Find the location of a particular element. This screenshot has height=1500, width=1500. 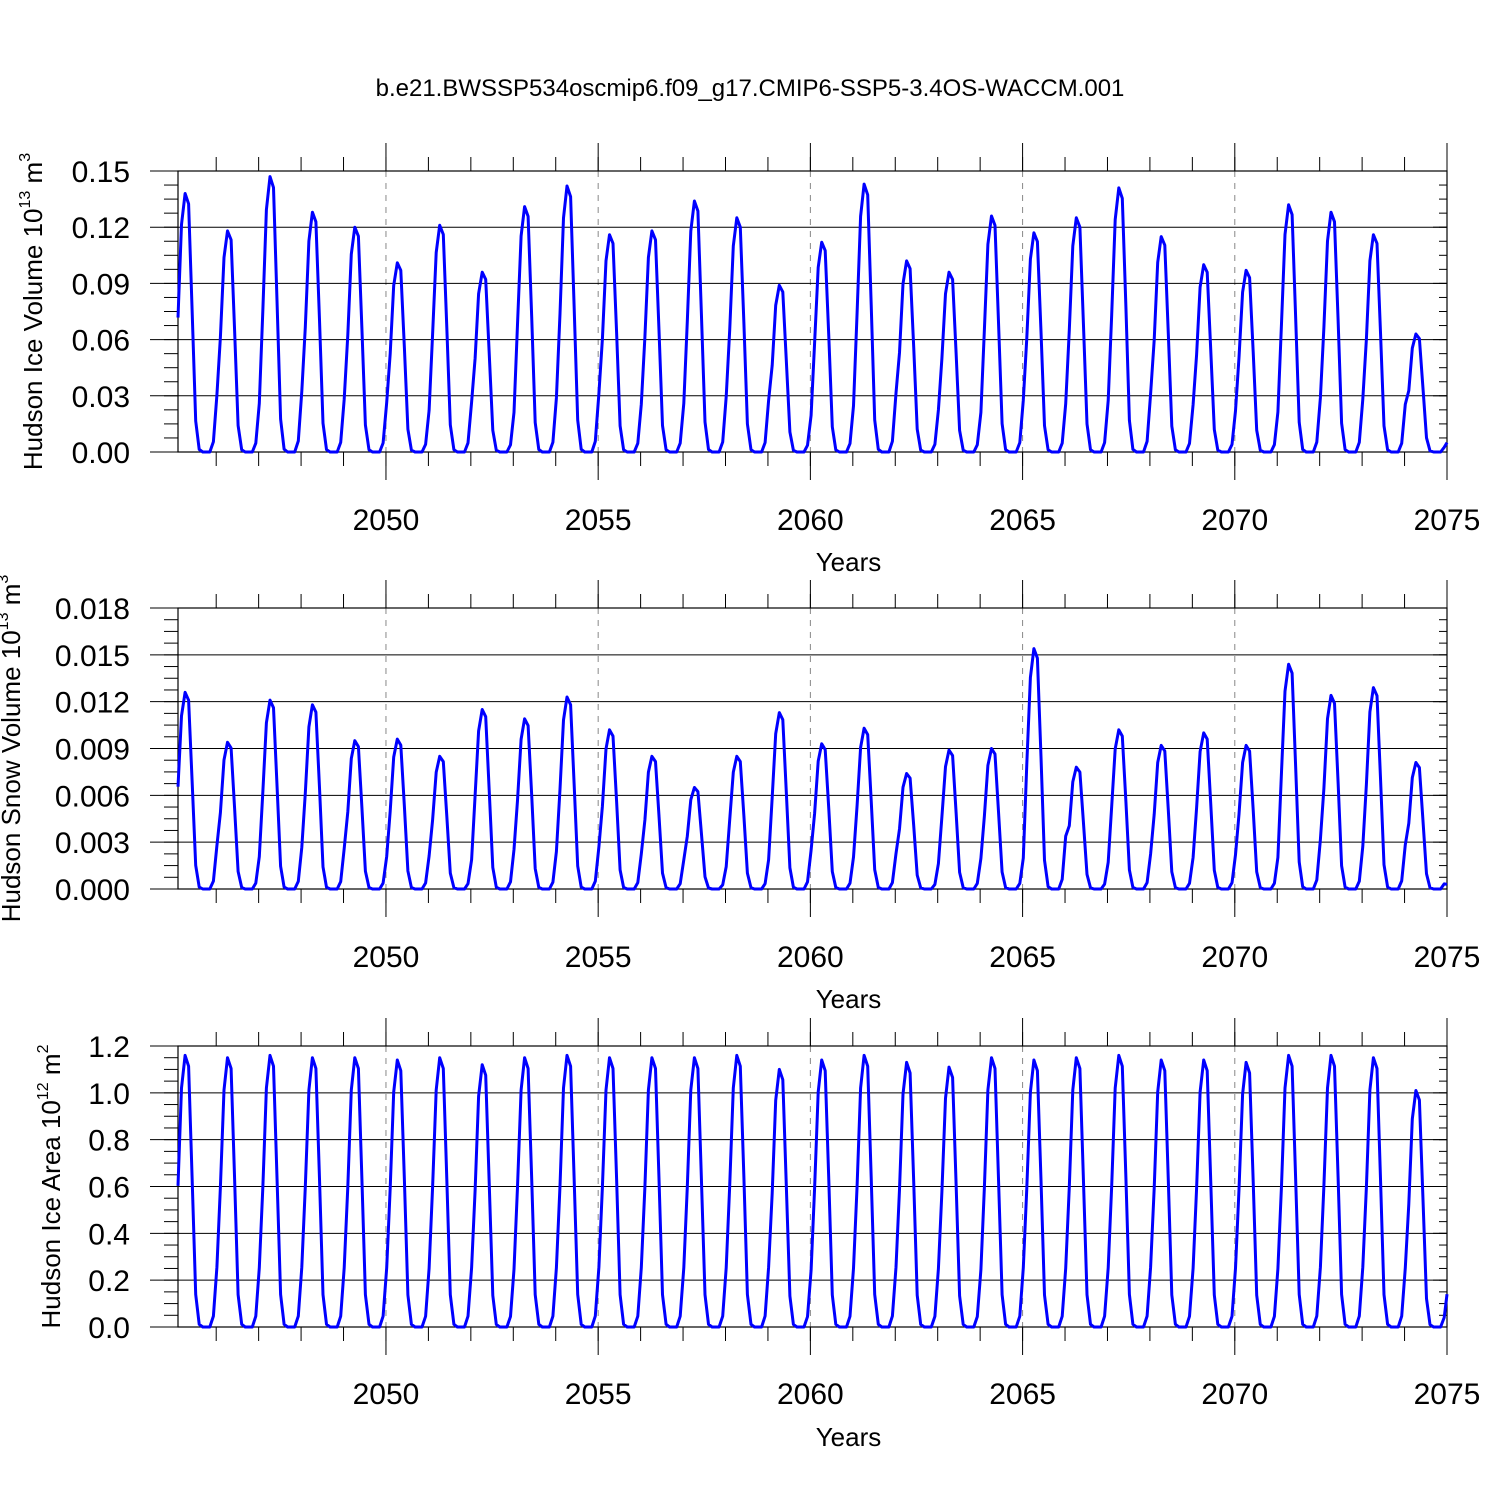

y-axis-title-text: Hudson Ice Volume 10 is located at coordinates (33, 339).